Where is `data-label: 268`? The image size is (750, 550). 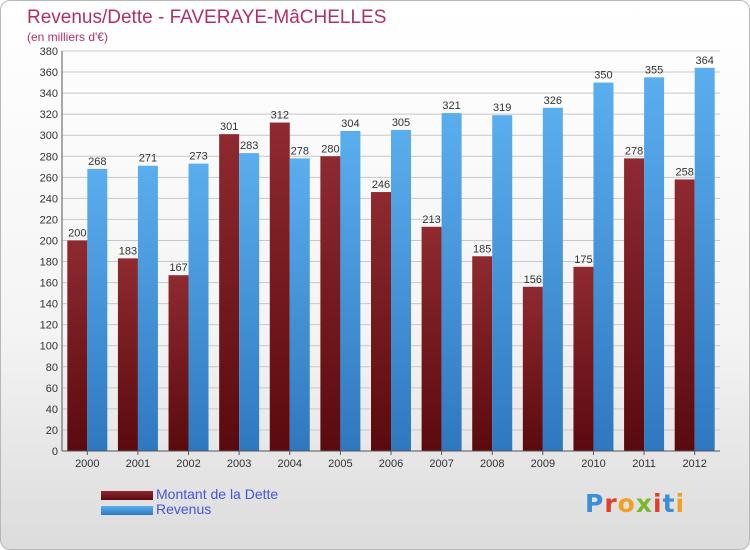
data-label: 268 is located at coordinates (97, 162).